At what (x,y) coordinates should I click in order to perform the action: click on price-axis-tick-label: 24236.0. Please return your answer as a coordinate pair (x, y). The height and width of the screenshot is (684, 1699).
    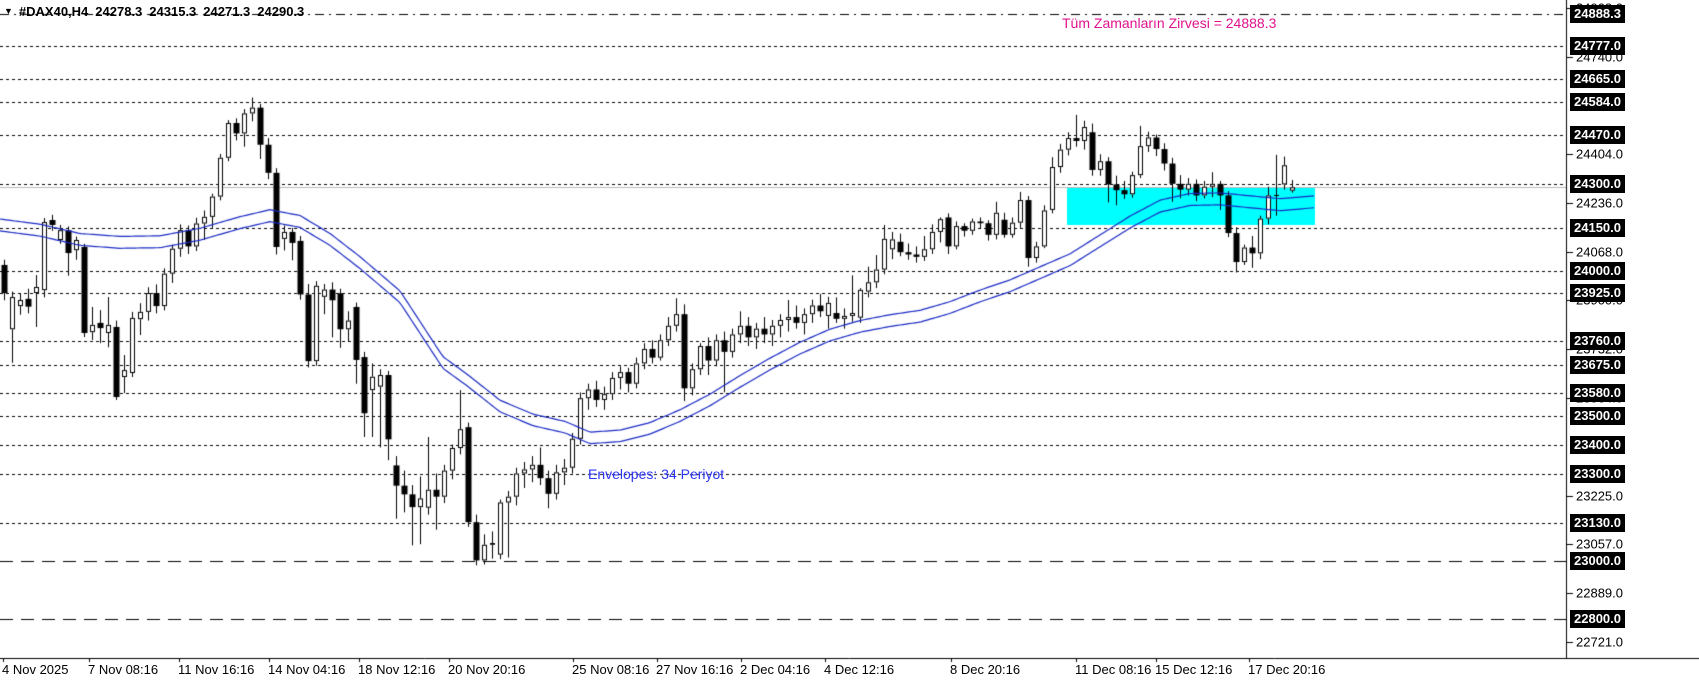
    Looking at the image, I should click on (1599, 203).